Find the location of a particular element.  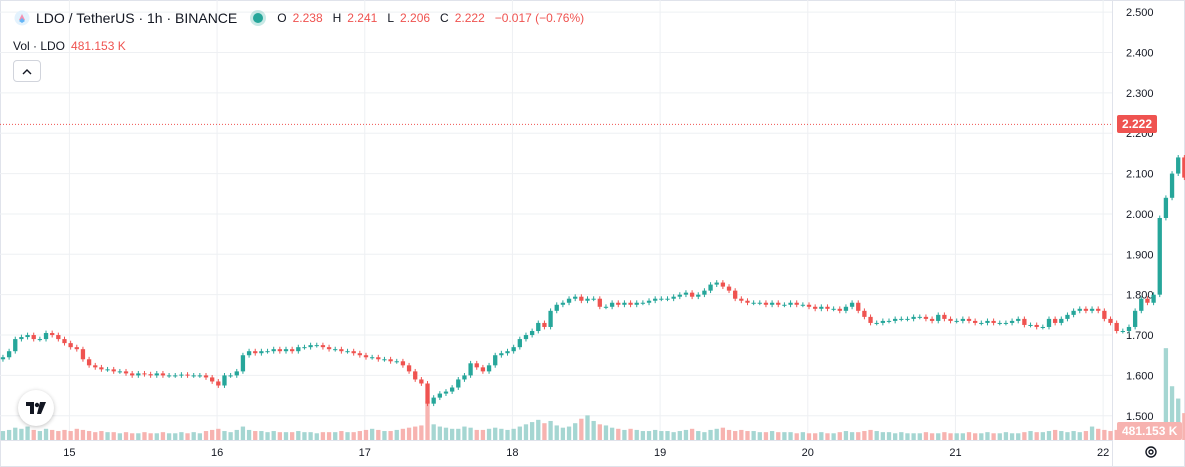

x-tick-label: 20 is located at coordinates (808, 453).